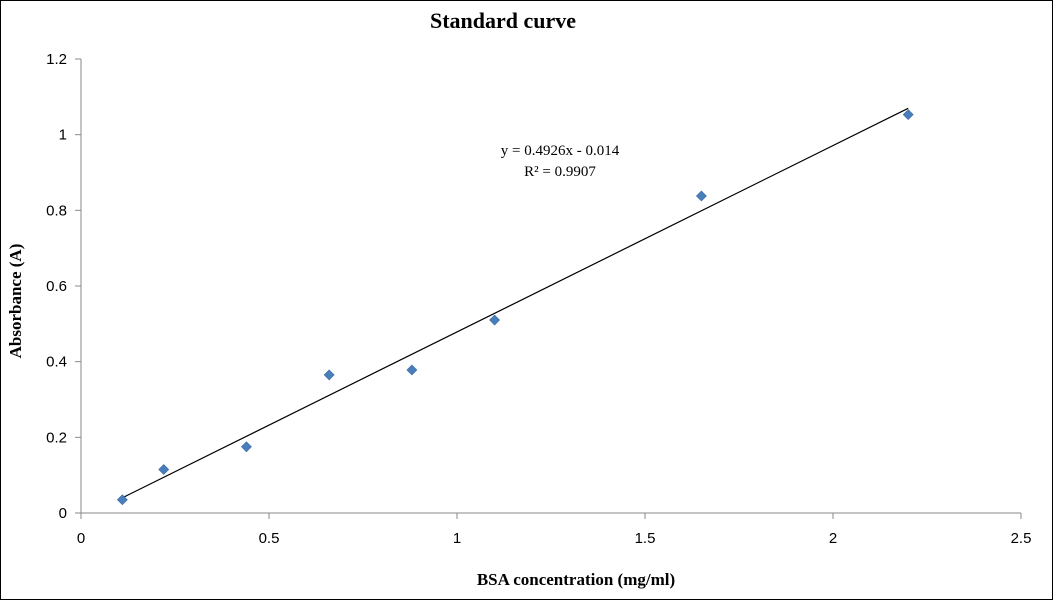  What do you see at coordinates (560, 172) in the screenshot?
I see `r-squared-label: R² = 0.9907` at bounding box center [560, 172].